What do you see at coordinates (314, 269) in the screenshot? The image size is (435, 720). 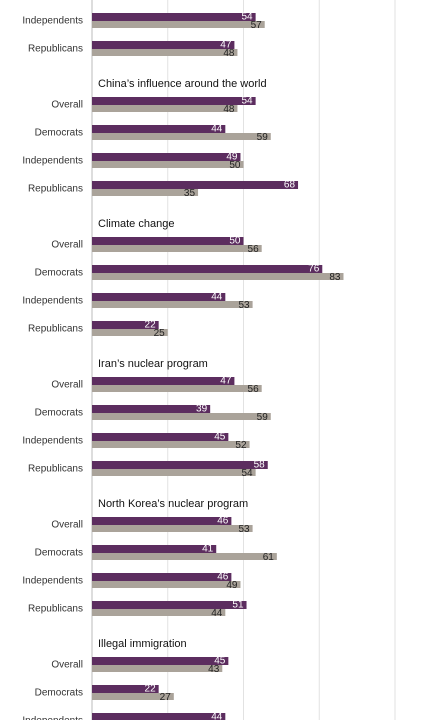 I see `value-label: 76` at bounding box center [314, 269].